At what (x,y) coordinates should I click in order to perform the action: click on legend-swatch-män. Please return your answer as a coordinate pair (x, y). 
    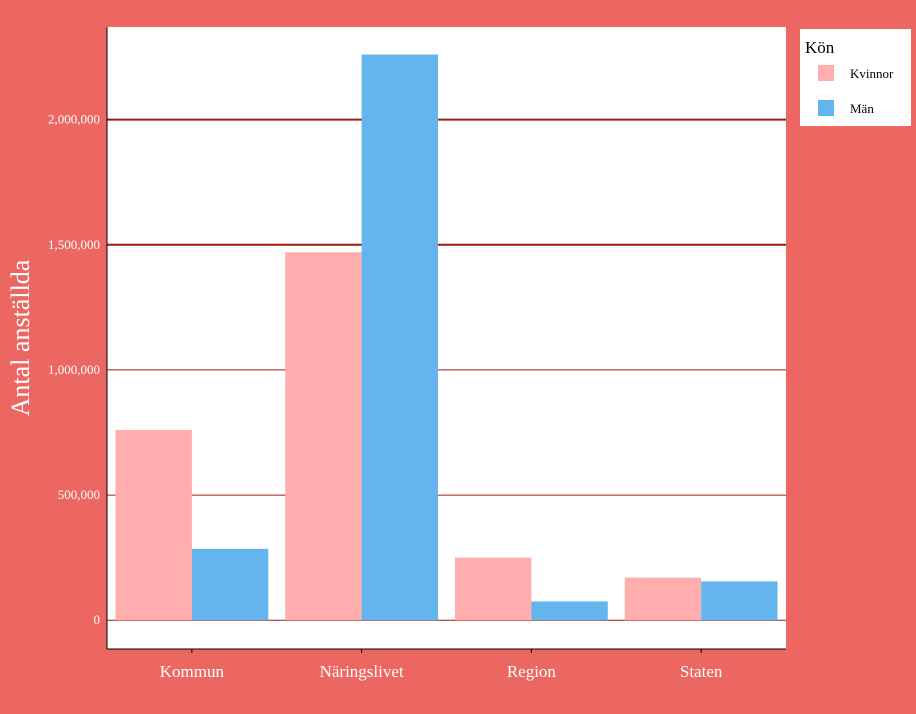
    Looking at the image, I should click on (826, 108).